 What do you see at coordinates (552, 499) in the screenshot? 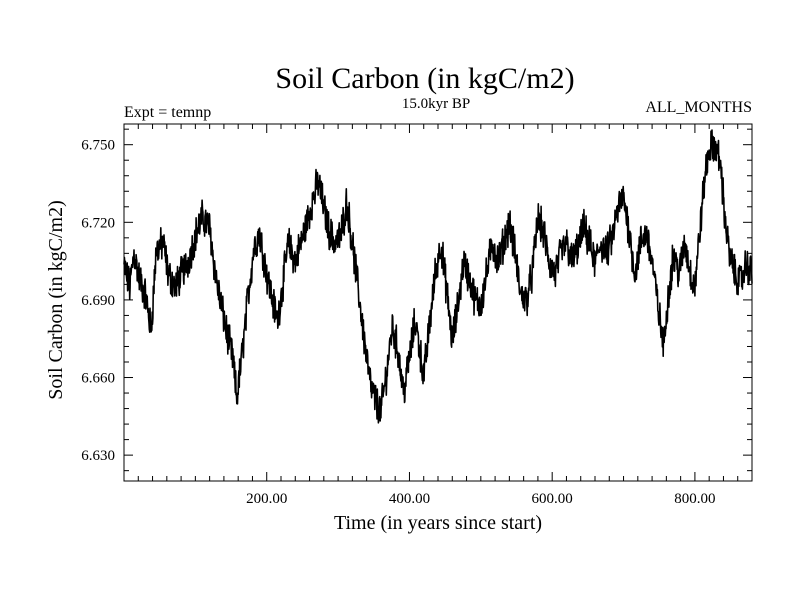
I see `x-tick-label: 600.00` at bounding box center [552, 499].